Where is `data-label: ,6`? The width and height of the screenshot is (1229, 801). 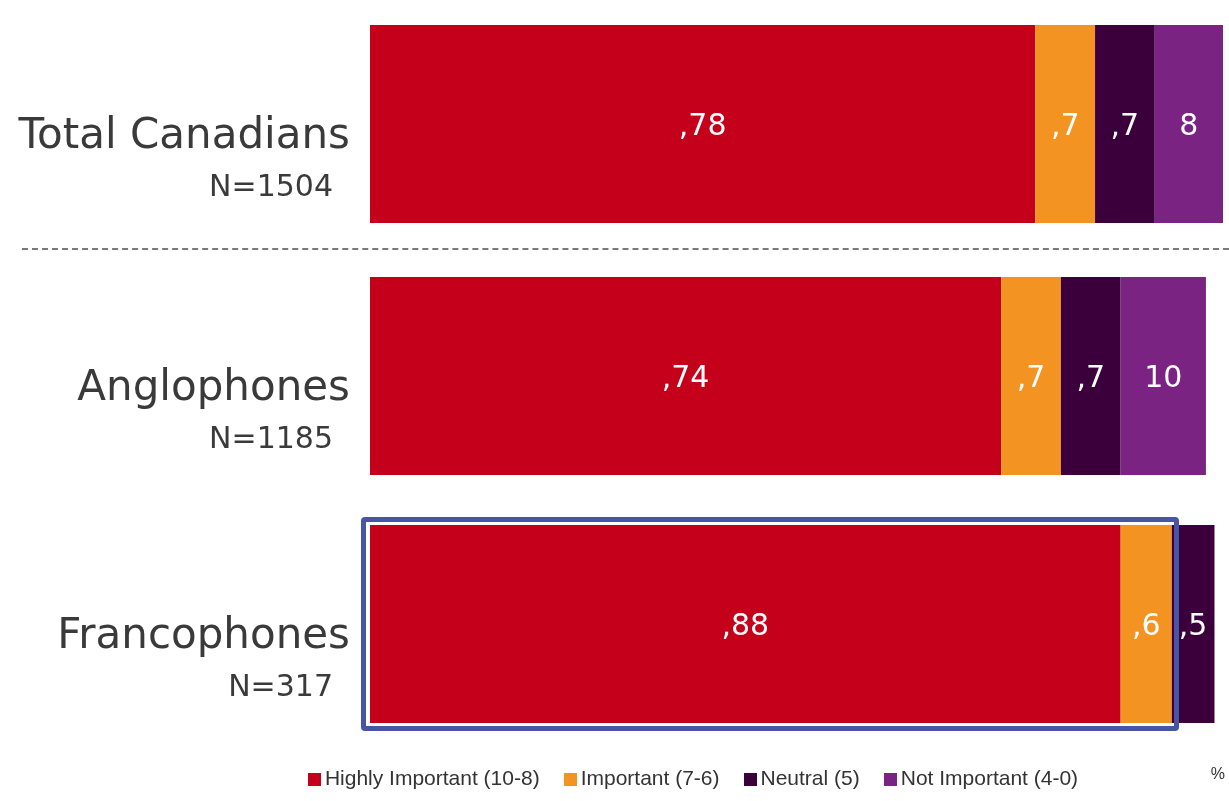
data-label: ,6 is located at coordinates (1146, 624).